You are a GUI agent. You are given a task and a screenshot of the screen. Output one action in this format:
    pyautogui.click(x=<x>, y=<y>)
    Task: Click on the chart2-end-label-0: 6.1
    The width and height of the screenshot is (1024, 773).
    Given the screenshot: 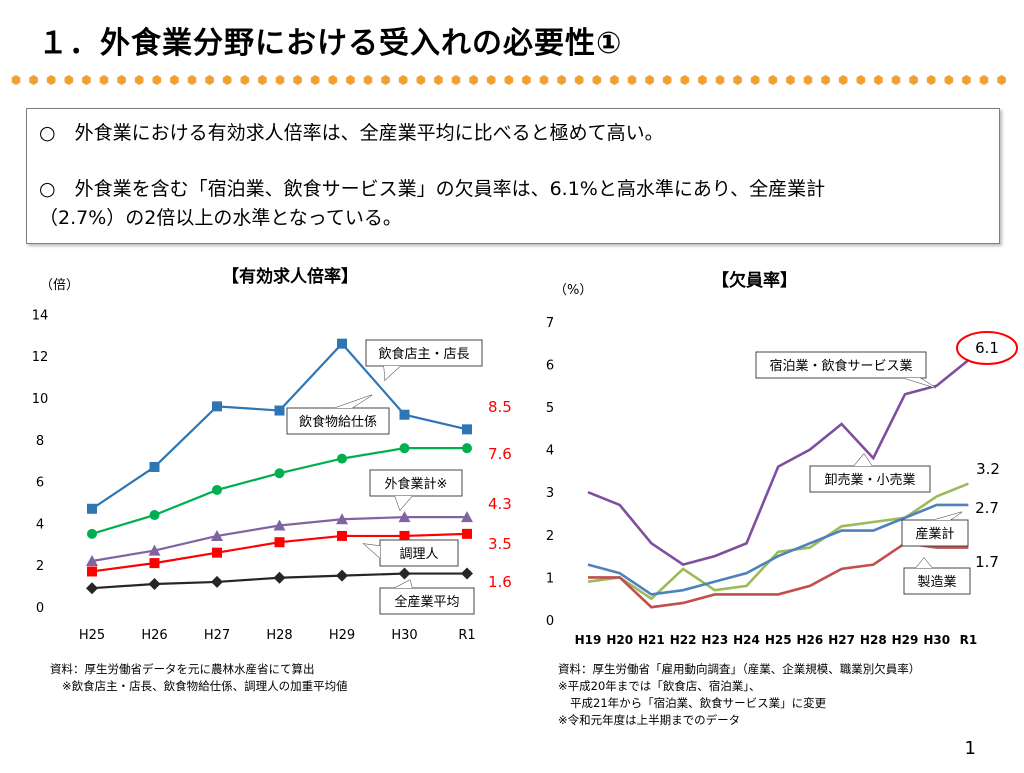 What is the action you would take?
    pyautogui.click(x=987, y=348)
    